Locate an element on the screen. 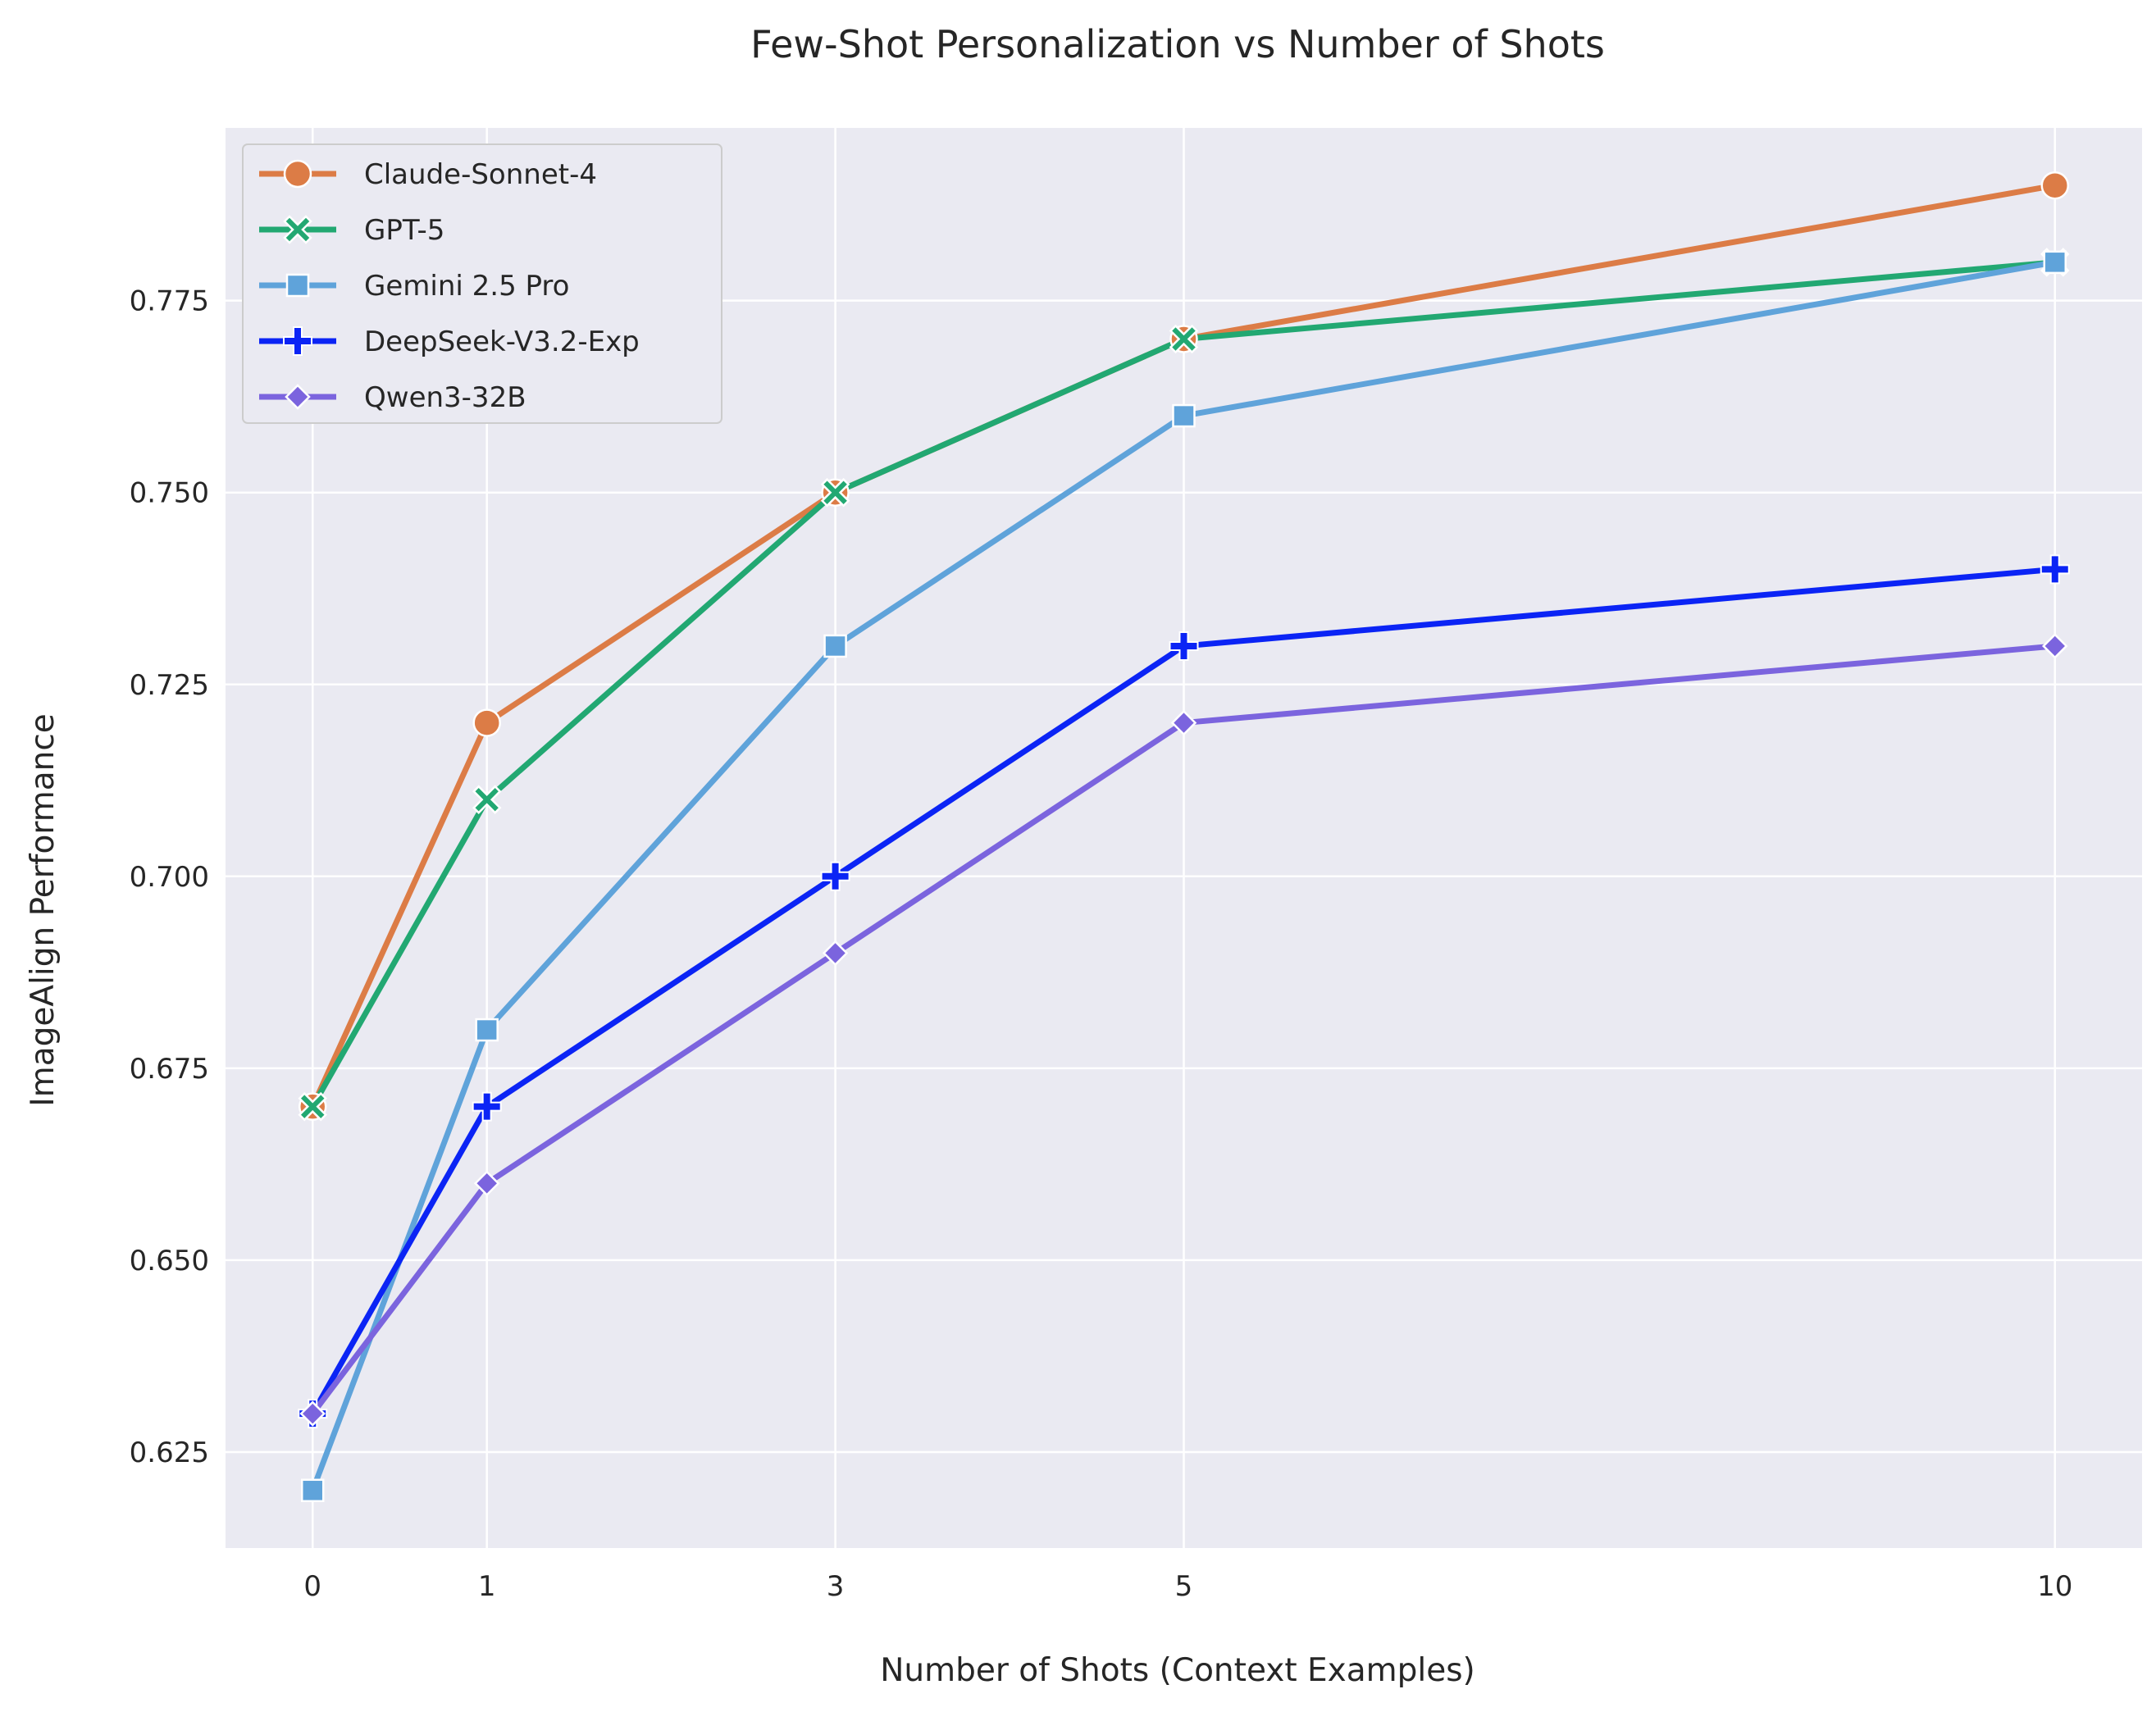 The image size is (2156, 1712). legend-item: Gemini 2.5 Pro is located at coordinates (414, 286).